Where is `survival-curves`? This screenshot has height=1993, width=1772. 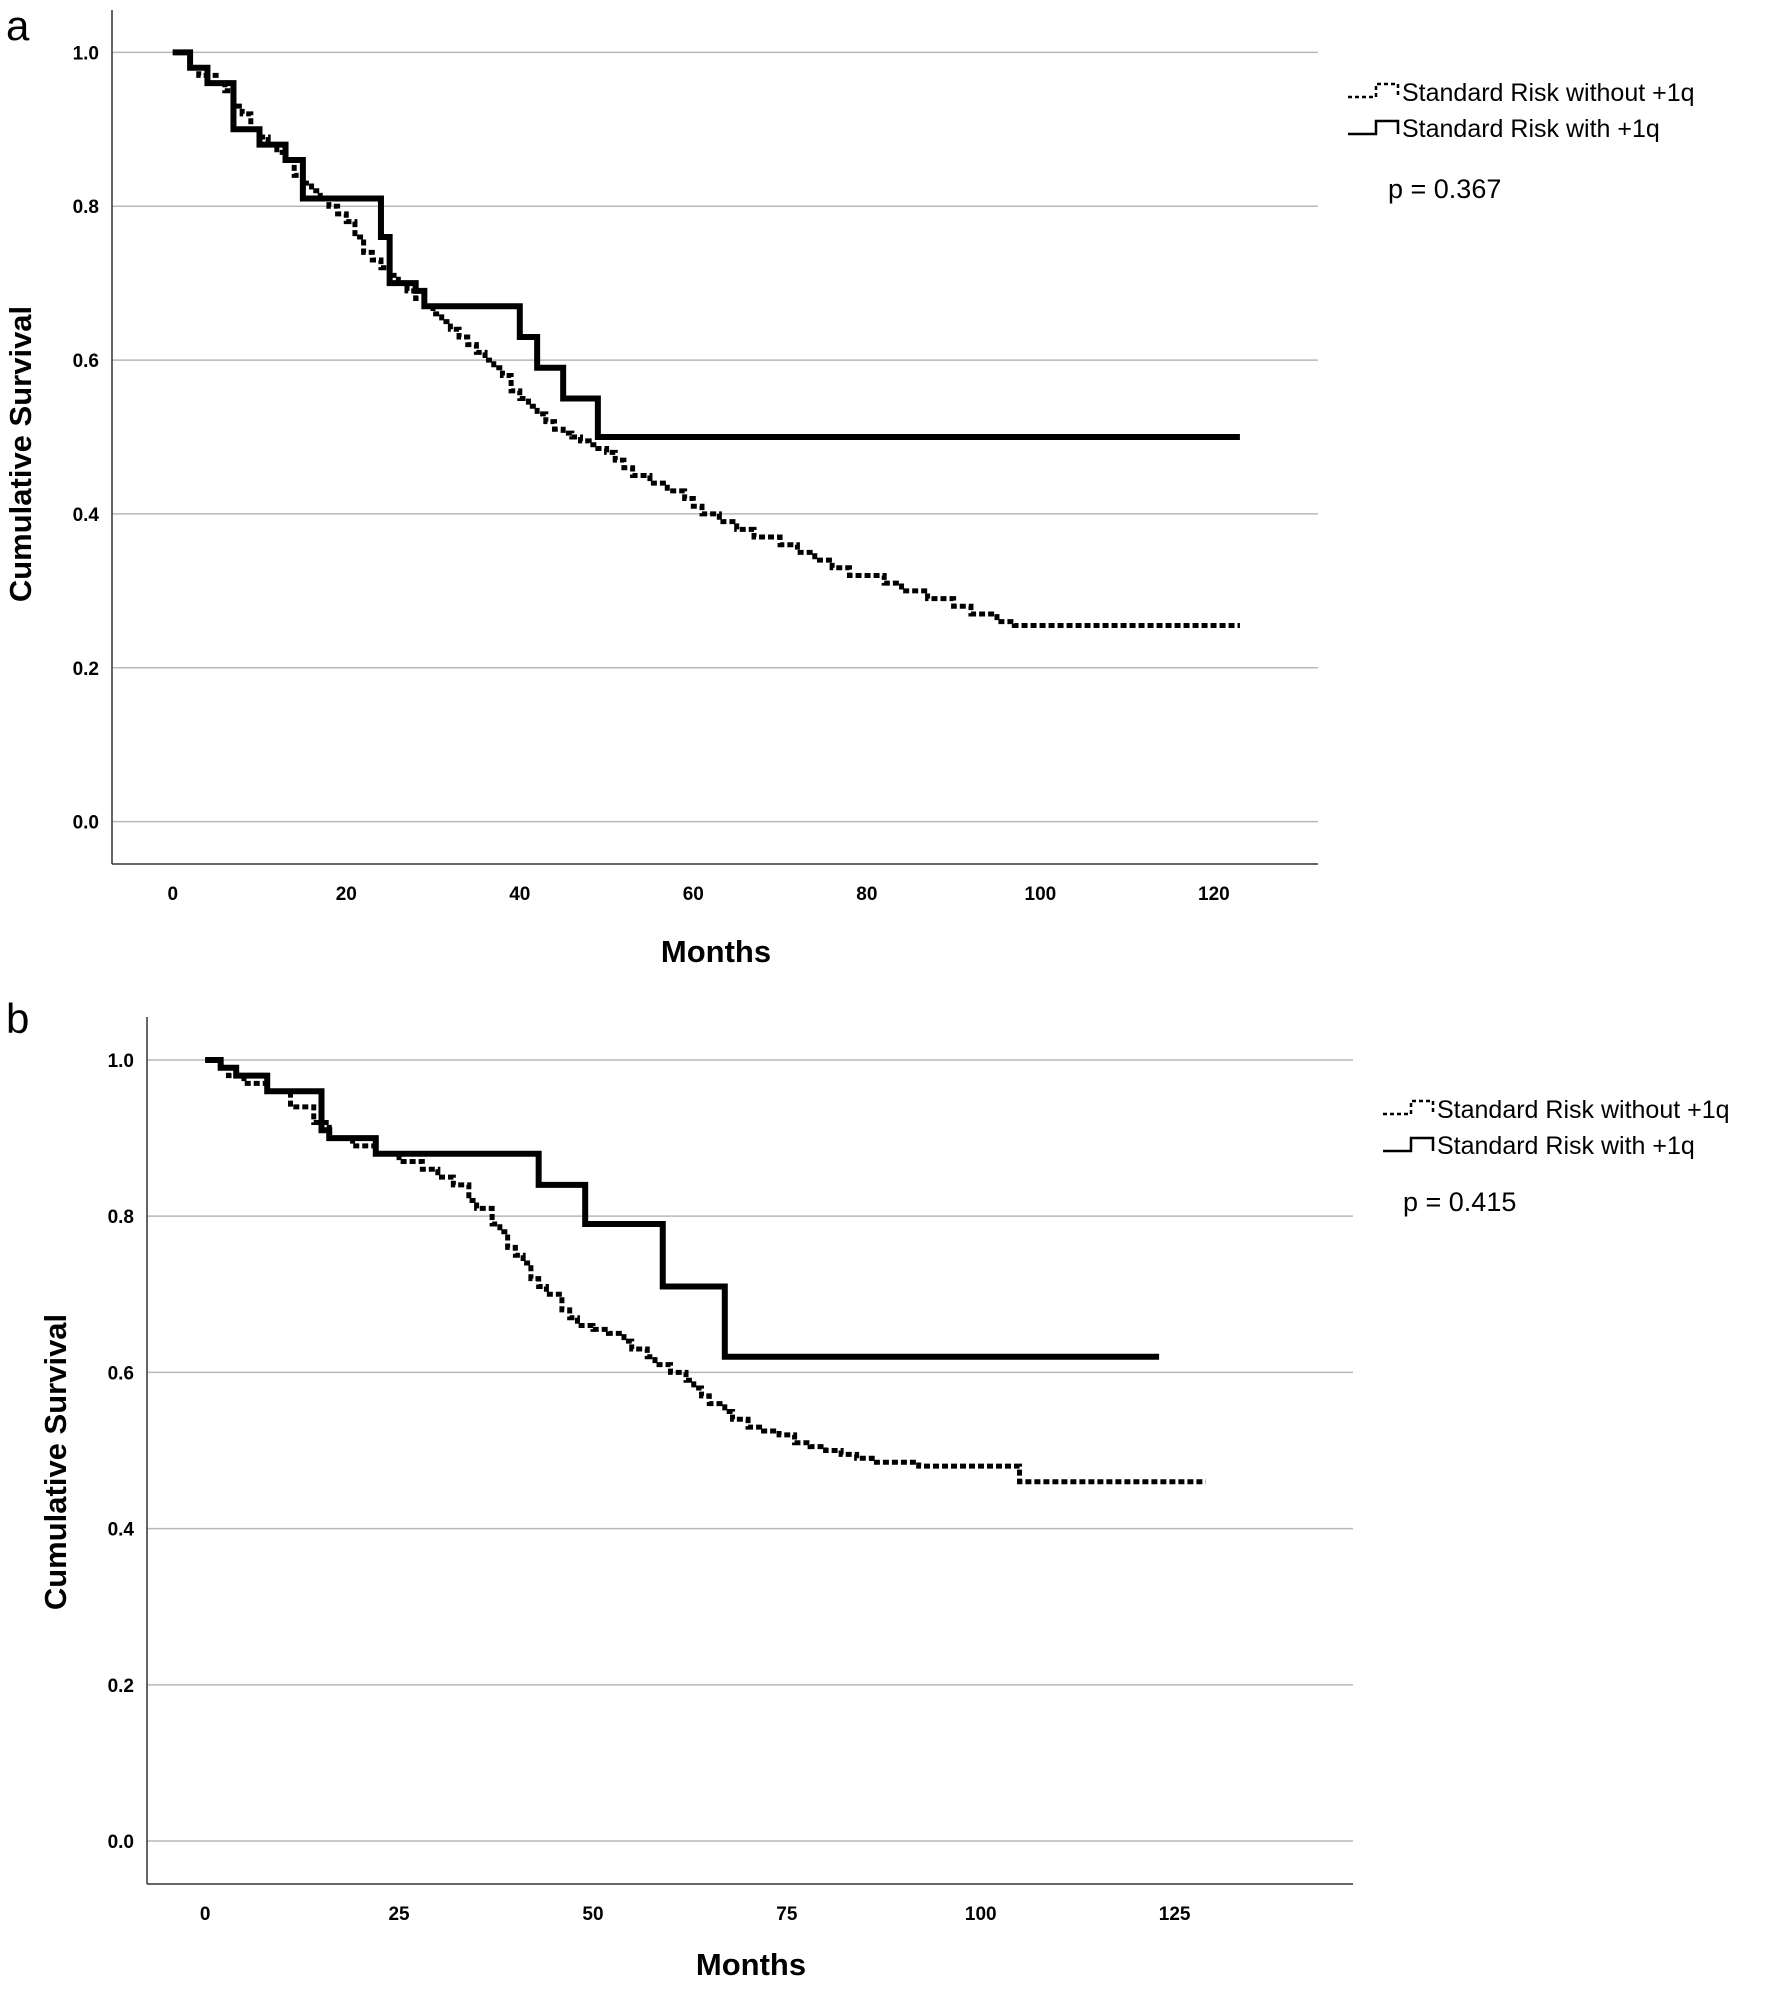
survival-curves is located at coordinates (705, 1270).